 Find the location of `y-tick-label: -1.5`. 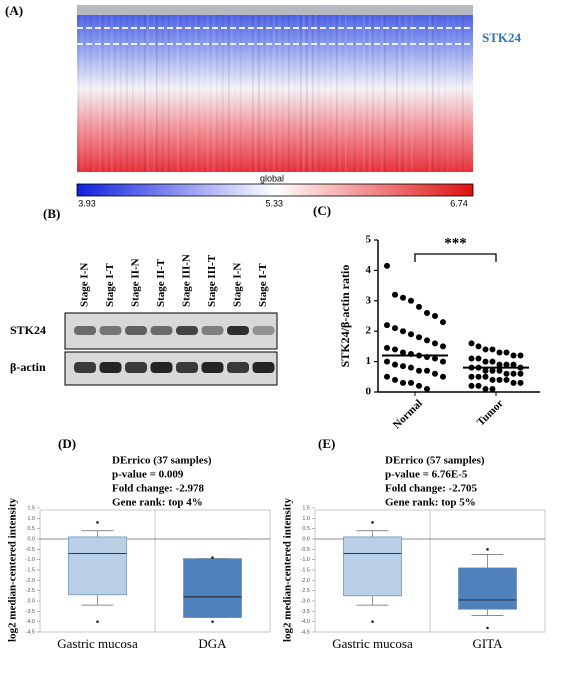

y-tick-label: -1.5 is located at coordinates (30, 570).